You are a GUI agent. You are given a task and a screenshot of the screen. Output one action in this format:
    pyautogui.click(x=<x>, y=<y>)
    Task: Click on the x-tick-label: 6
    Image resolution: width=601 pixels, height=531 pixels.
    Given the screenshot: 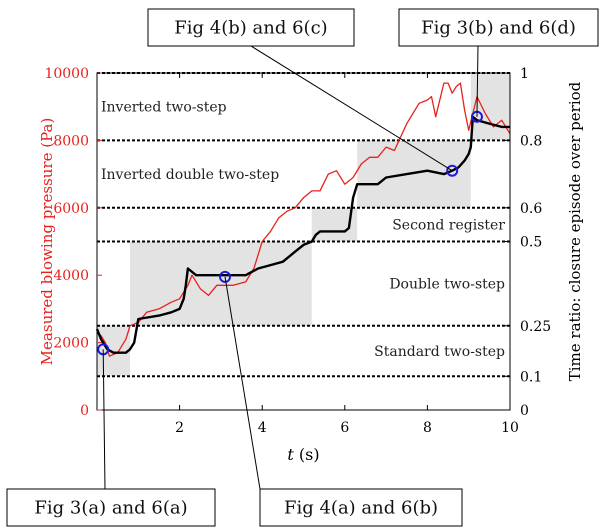 What is the action you would take?
    pyautogui.click(x=344, y=428)
    